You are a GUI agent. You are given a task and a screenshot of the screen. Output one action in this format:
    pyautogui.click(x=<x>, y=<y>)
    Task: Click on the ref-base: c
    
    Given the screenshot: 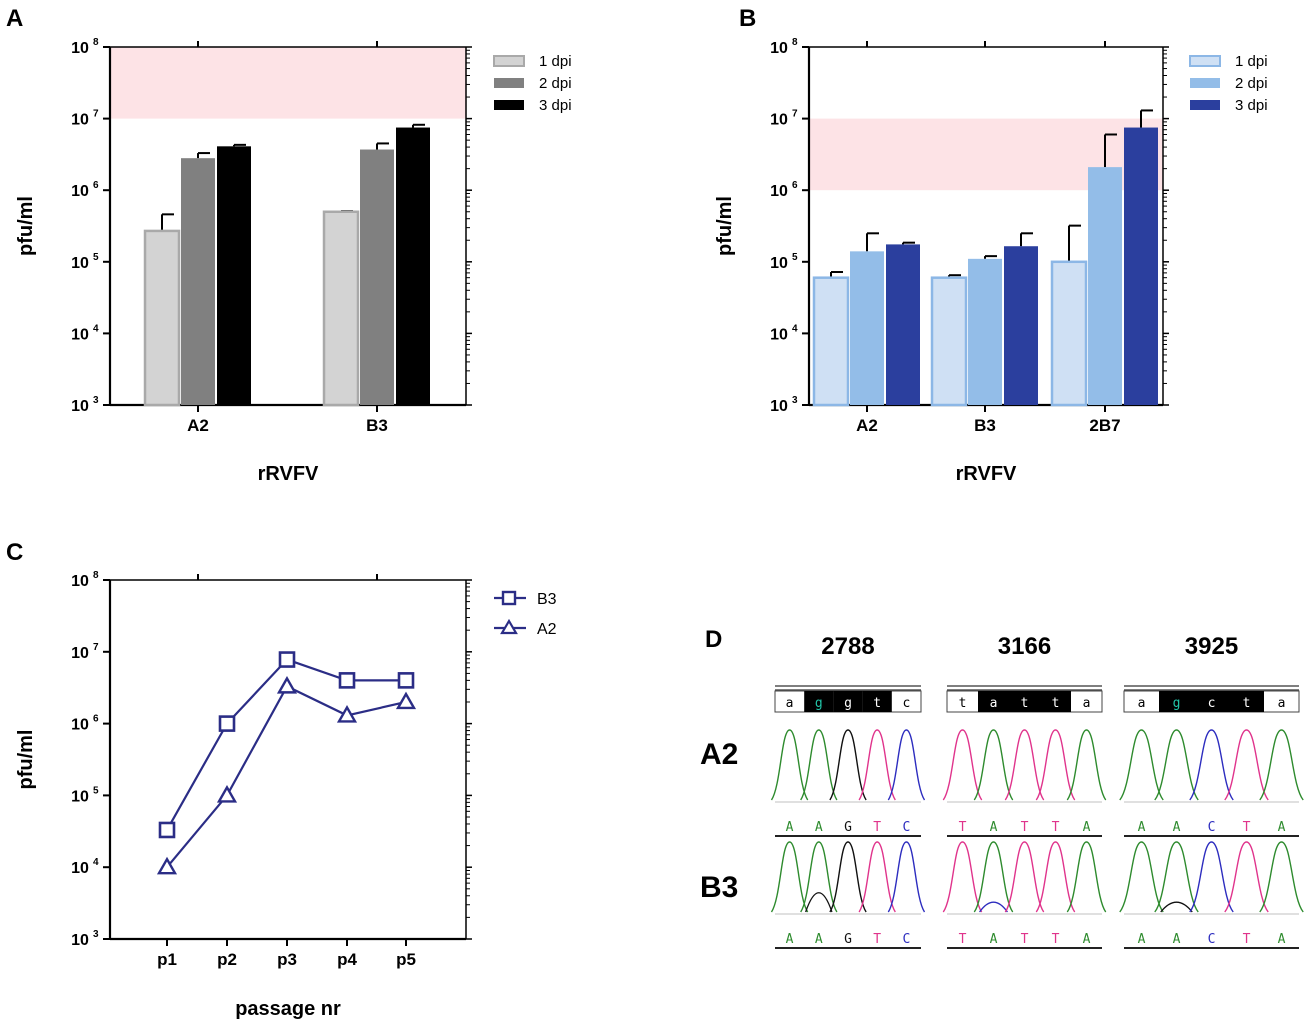 What is the action you would take?
    pyautogui.click(x=1212, y=703)
    